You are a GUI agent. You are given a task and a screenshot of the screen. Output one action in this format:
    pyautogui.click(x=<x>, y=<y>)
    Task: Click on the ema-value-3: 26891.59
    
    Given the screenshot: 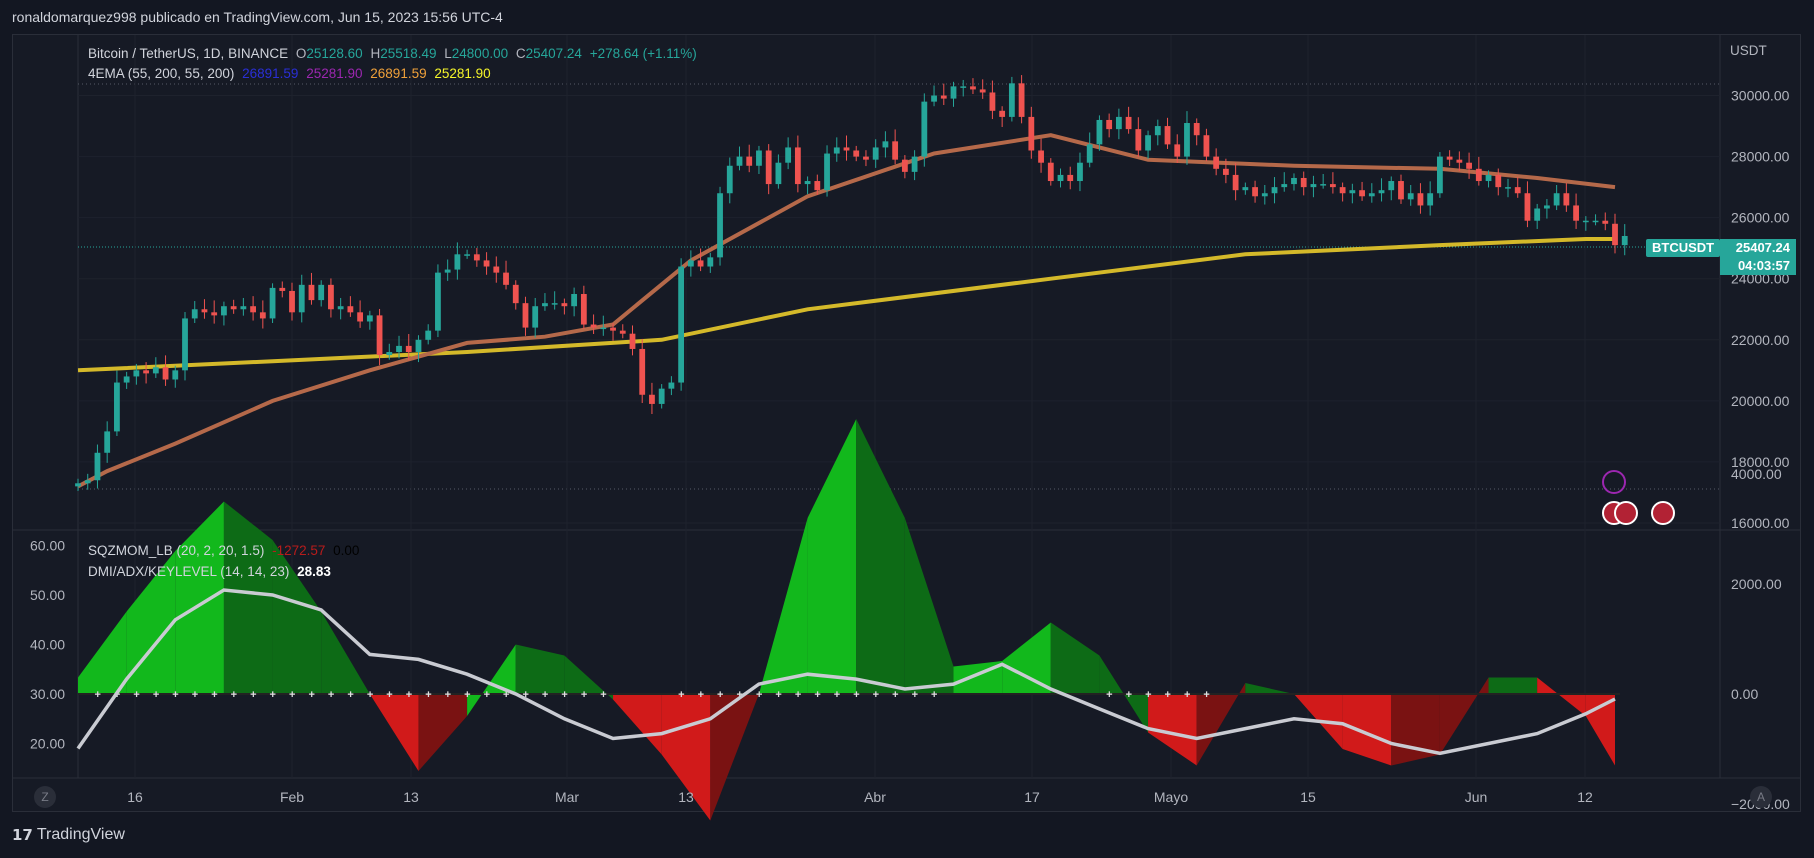 What is the action you would take?
    pyautogui.click(x=398, y=73)
    